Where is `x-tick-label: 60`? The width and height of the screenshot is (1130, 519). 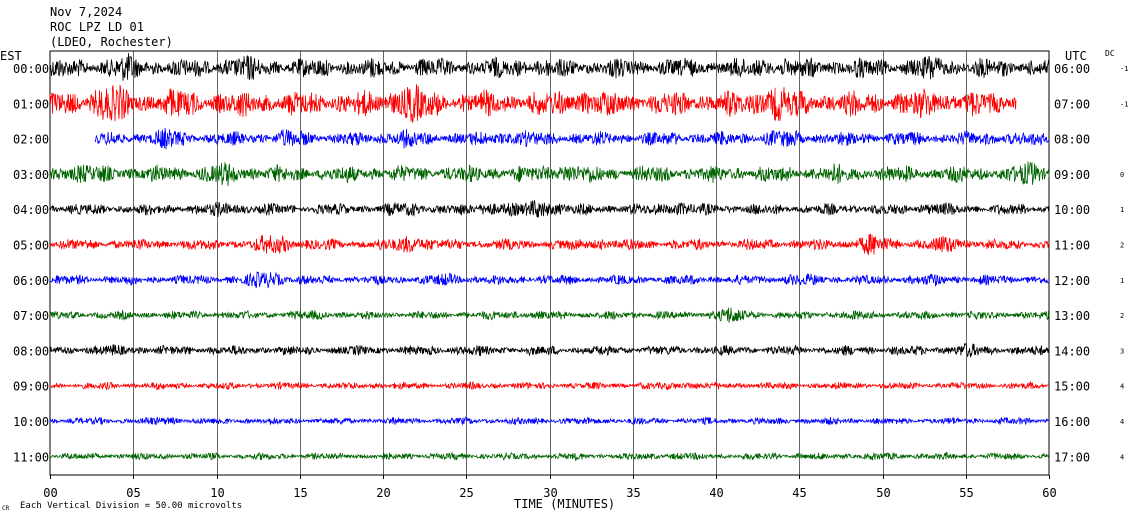 x-tick-label: 60 is located at coordinates (1049, 493).